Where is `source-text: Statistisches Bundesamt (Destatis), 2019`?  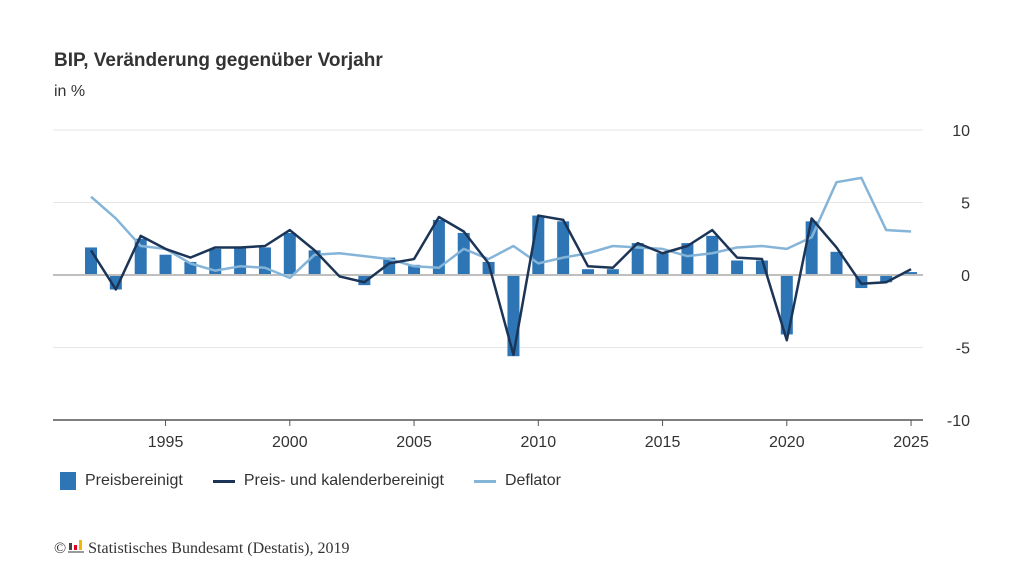
source-text: Statistisches Bundesamt (Destatis), 2019 is located at coordinates (219, 548).